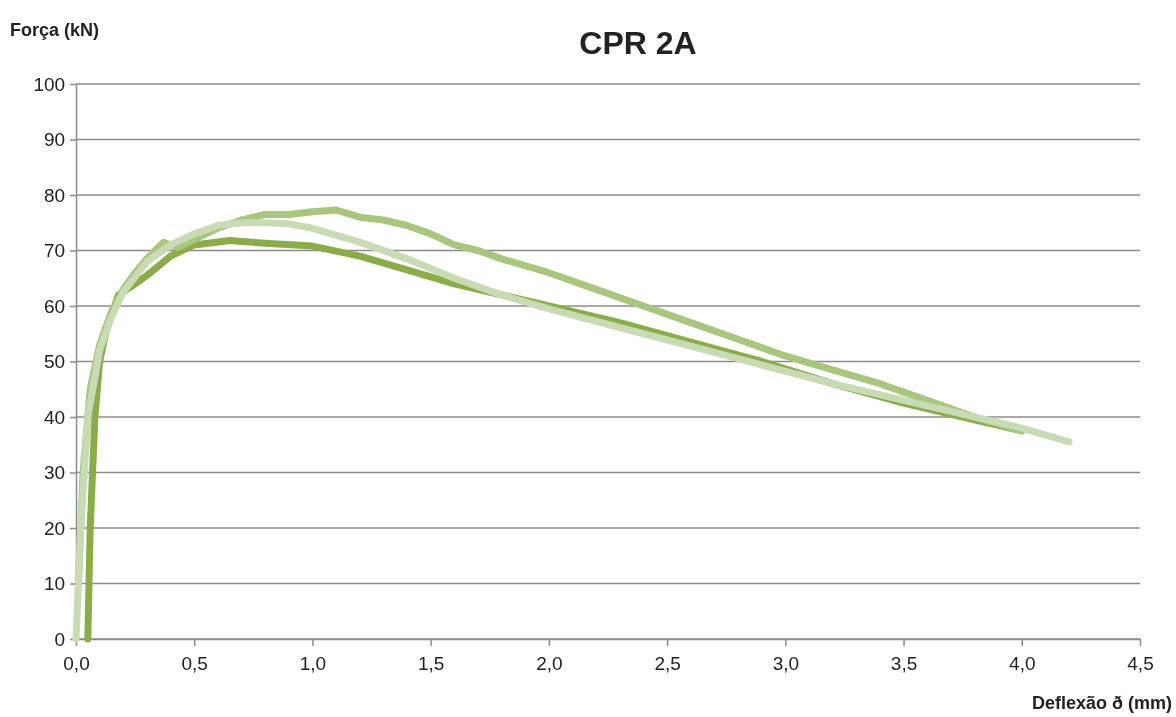 The width and height of the screenshot is (1176, 717). I want to click on x-tick-label: 4,5, so click(1140, 663).